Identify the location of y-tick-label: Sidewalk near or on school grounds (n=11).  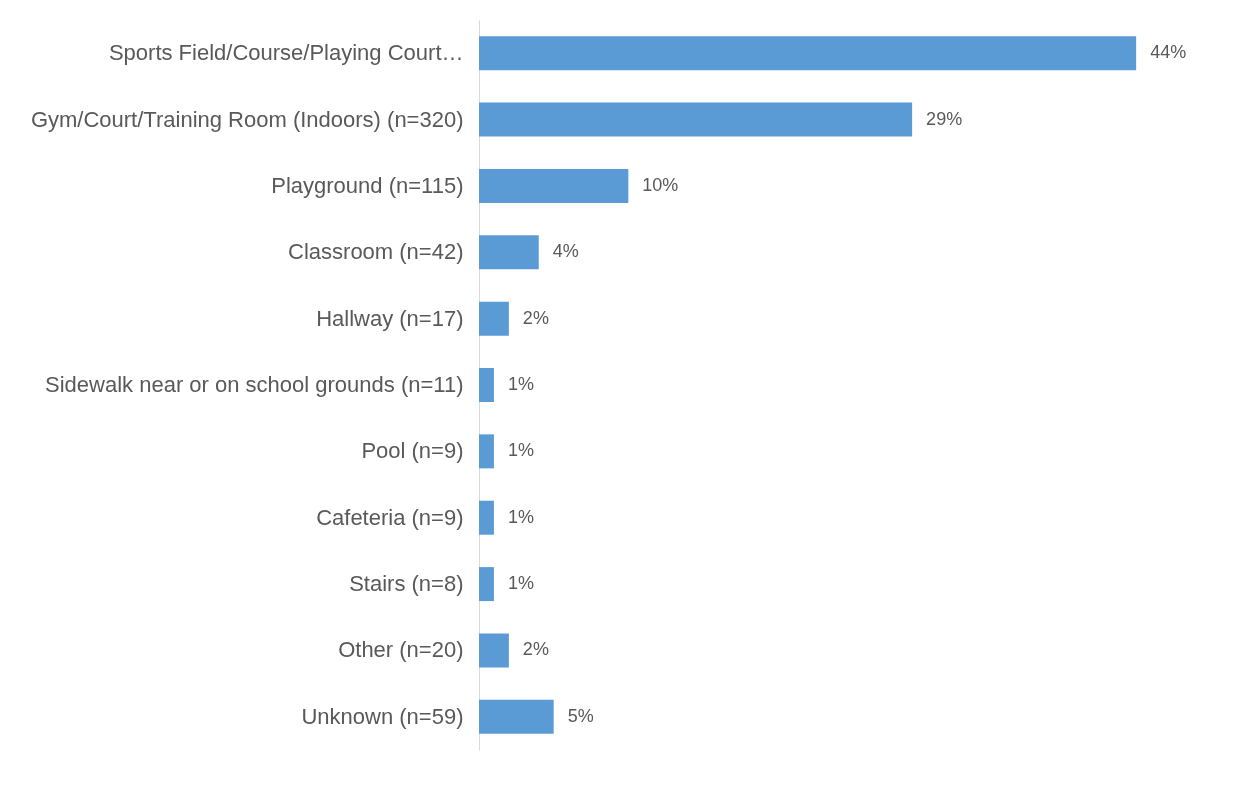
(254, 384).